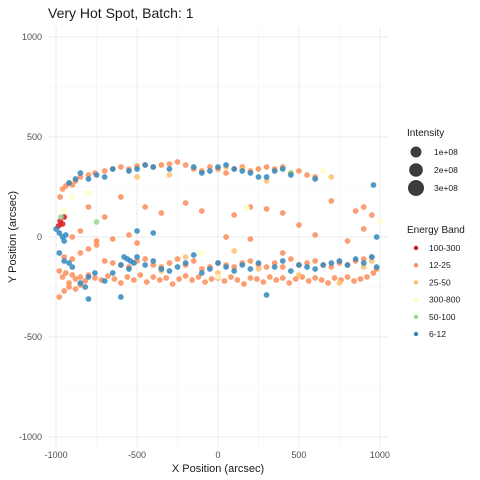  I want to click on y-tick-label: 500, so click(34, 137).